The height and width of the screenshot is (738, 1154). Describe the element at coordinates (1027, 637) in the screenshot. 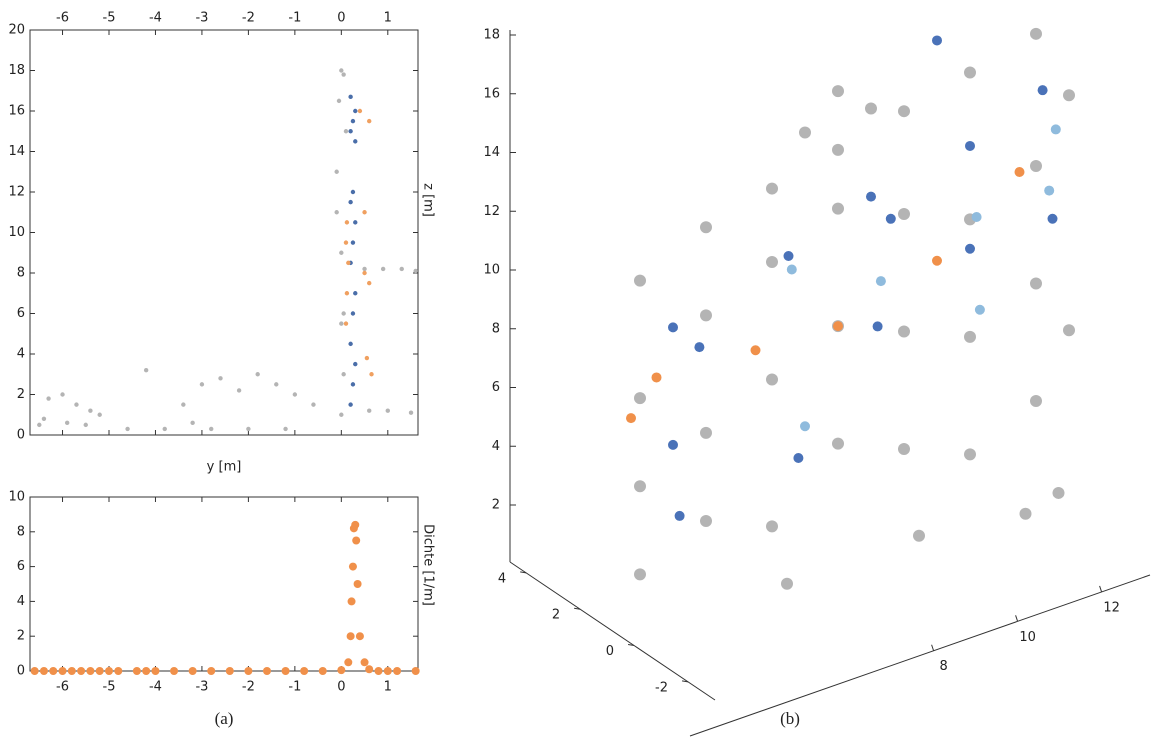

I see `x-tick-label: 10` at that location.